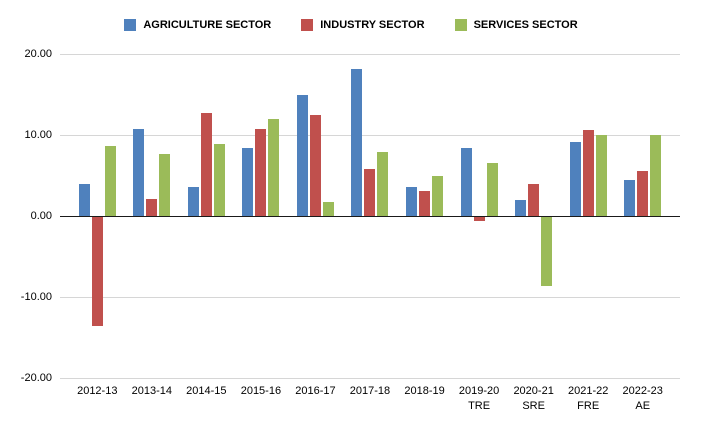 Image resolution: width=702 pixels, height=434 pixels. I want to click on zero-axis-line, so click(370, 216).